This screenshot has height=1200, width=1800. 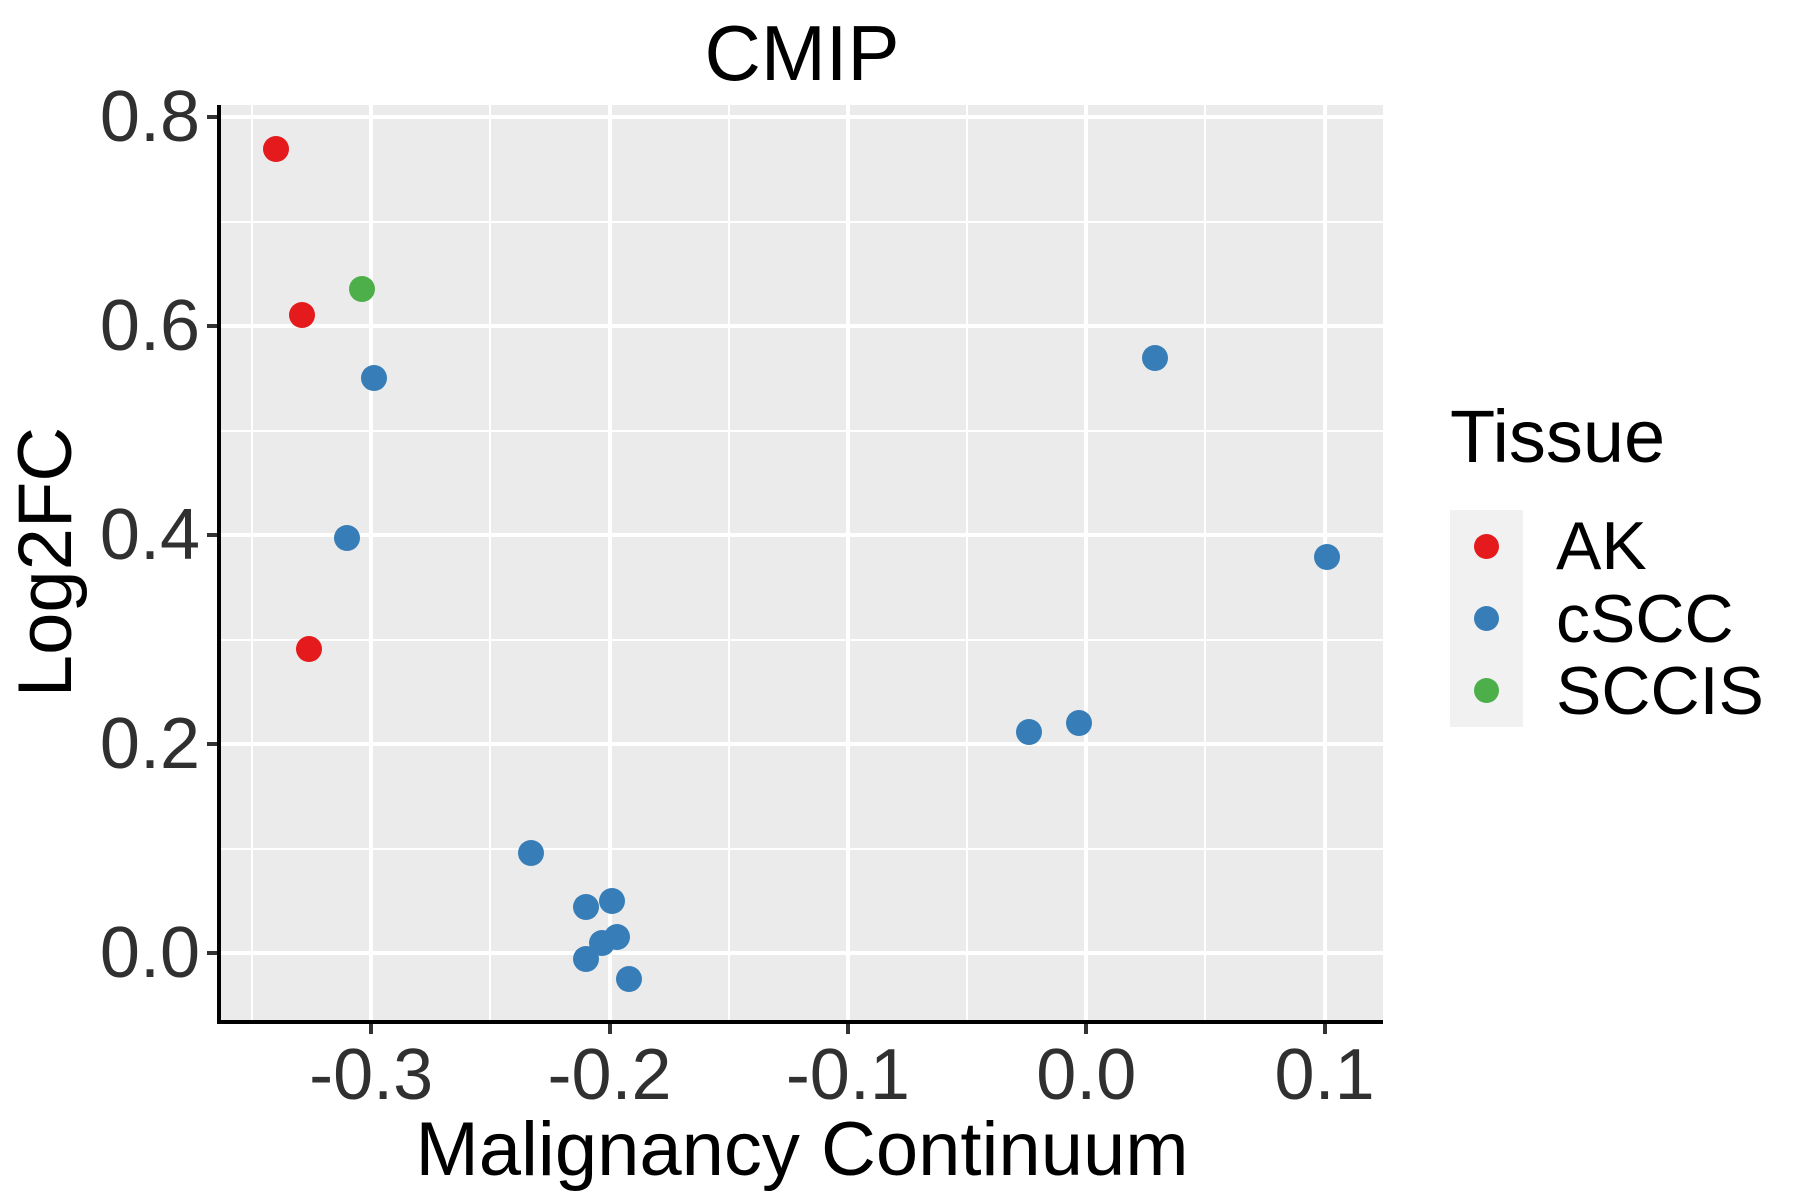 I want to click on legend-dot-cSCC, so click(x=1486, y=619).